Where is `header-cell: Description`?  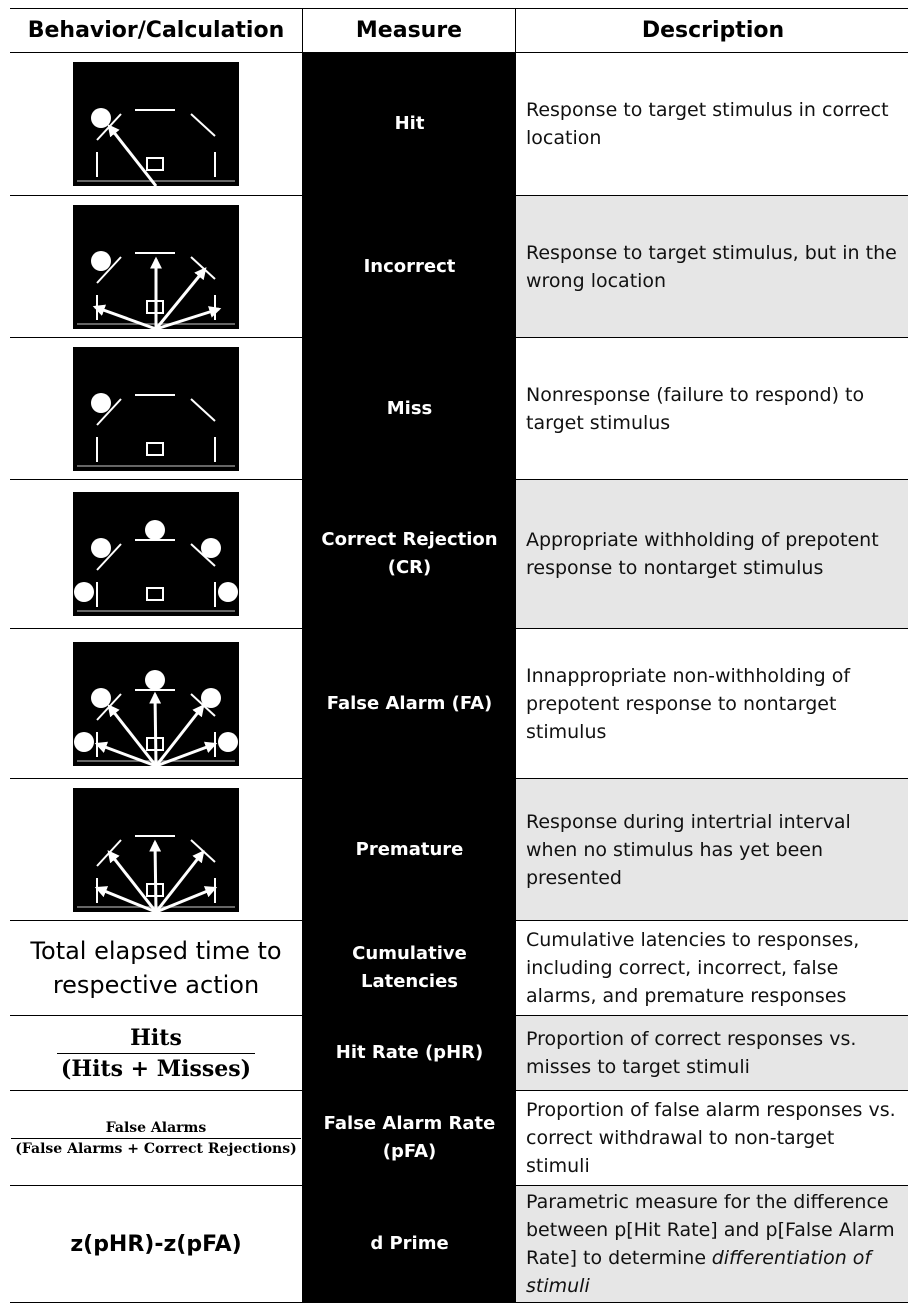
header-cell: Description is located at coordinates (712, 31).